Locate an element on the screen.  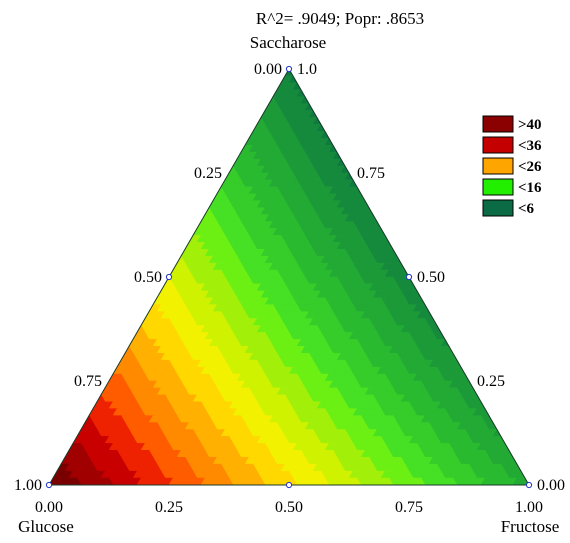
vertex-label-glucose: Glucose is located at coordinates (46, 526).